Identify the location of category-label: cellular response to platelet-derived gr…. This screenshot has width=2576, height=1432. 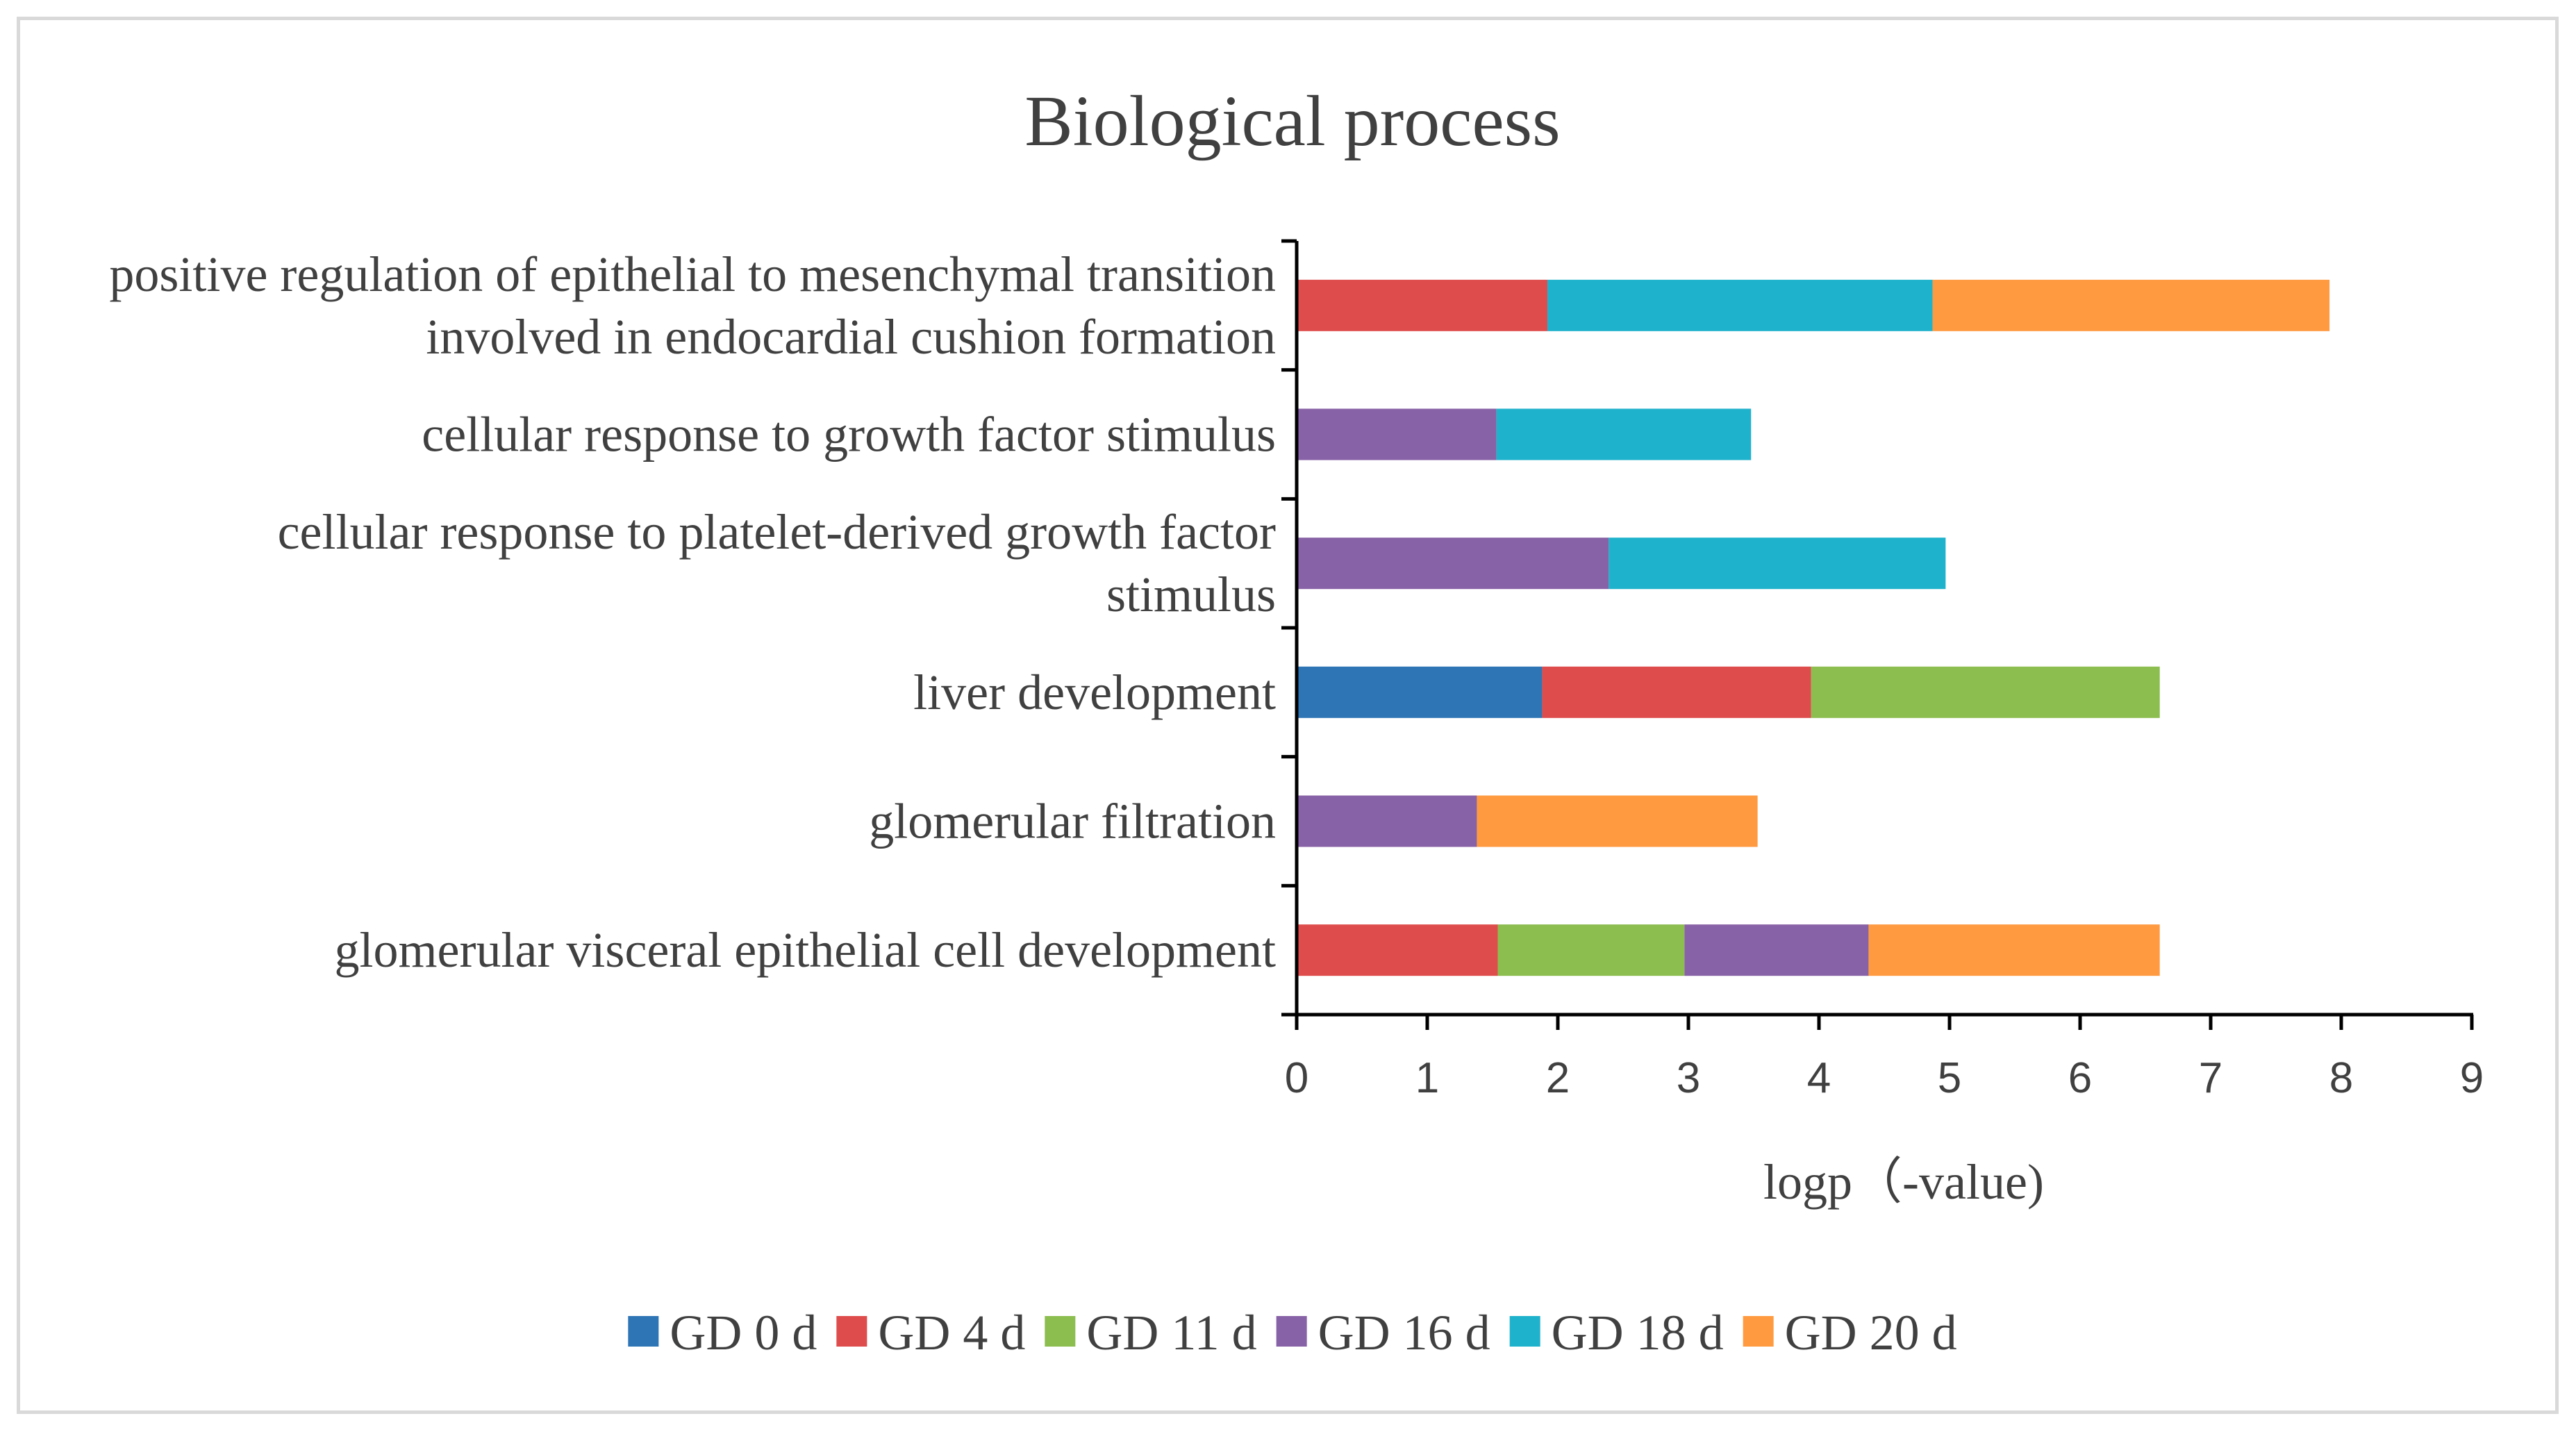
(777, 532).